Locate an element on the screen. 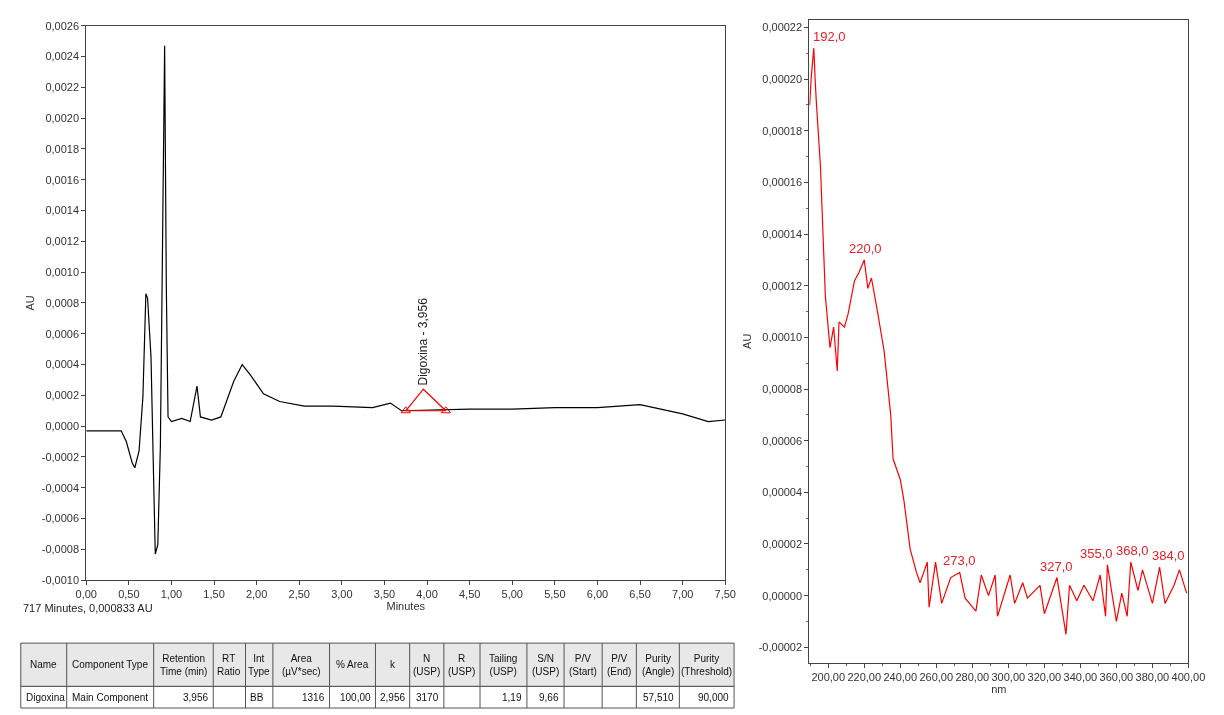 This screenshot has height=715, width=1224. text: S/N (USP) is located at coordinates (546, 665).